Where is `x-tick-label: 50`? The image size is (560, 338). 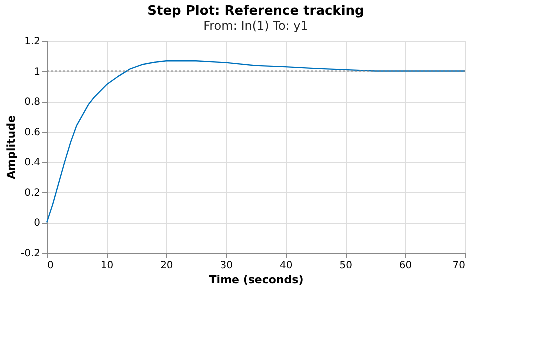 x-tick-label: 50 is located at coordinates (346, 266).